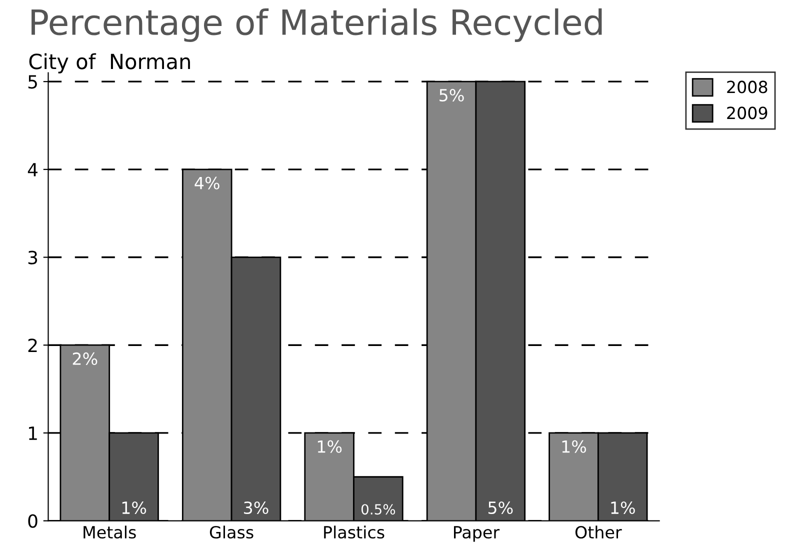  What do you see at coordinates (207, 183) in the screenshot?
I see `data-label: 4%` at bounding box center [207, 183].